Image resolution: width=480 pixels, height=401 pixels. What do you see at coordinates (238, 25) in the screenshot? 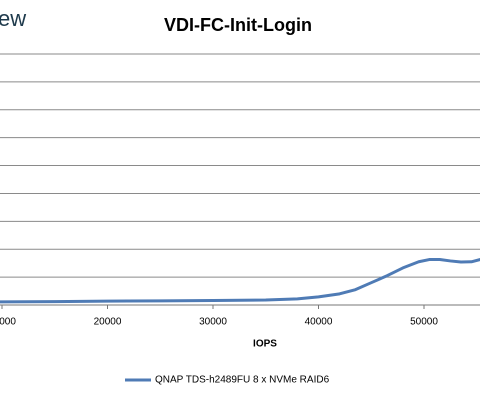
I see `chart-title: VDI-FC-Init-Login` at bounding box center [238, 25].